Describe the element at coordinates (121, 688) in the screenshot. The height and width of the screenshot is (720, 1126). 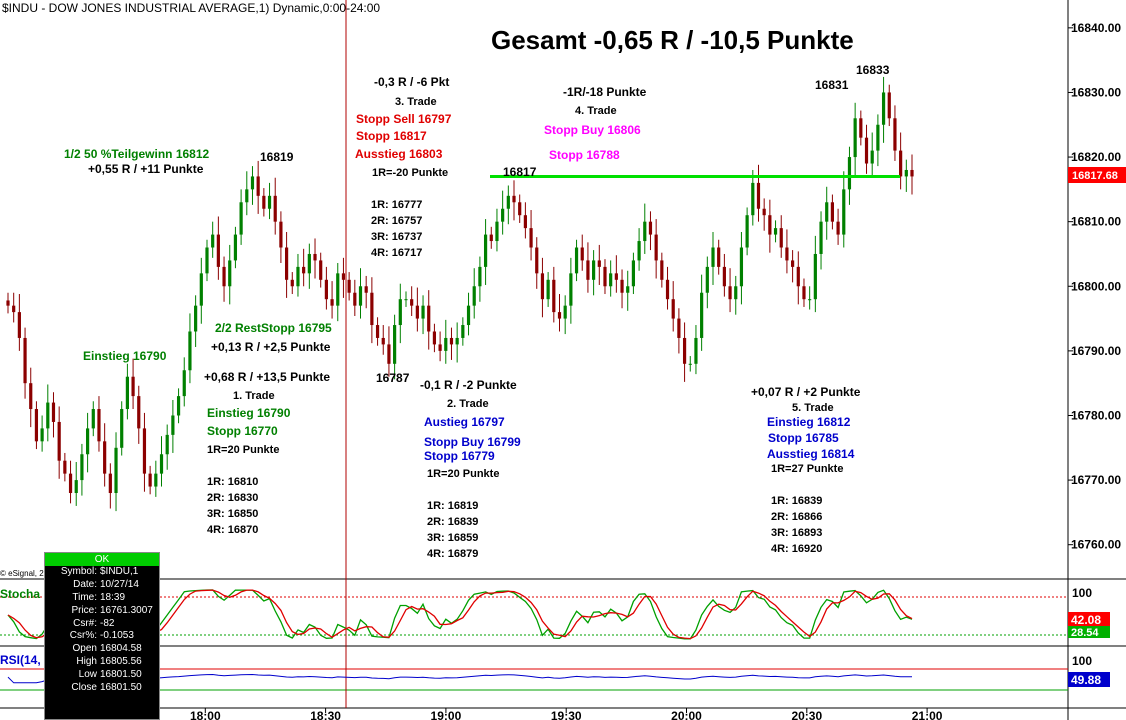
I see `info-value: 16801.50` at that location.